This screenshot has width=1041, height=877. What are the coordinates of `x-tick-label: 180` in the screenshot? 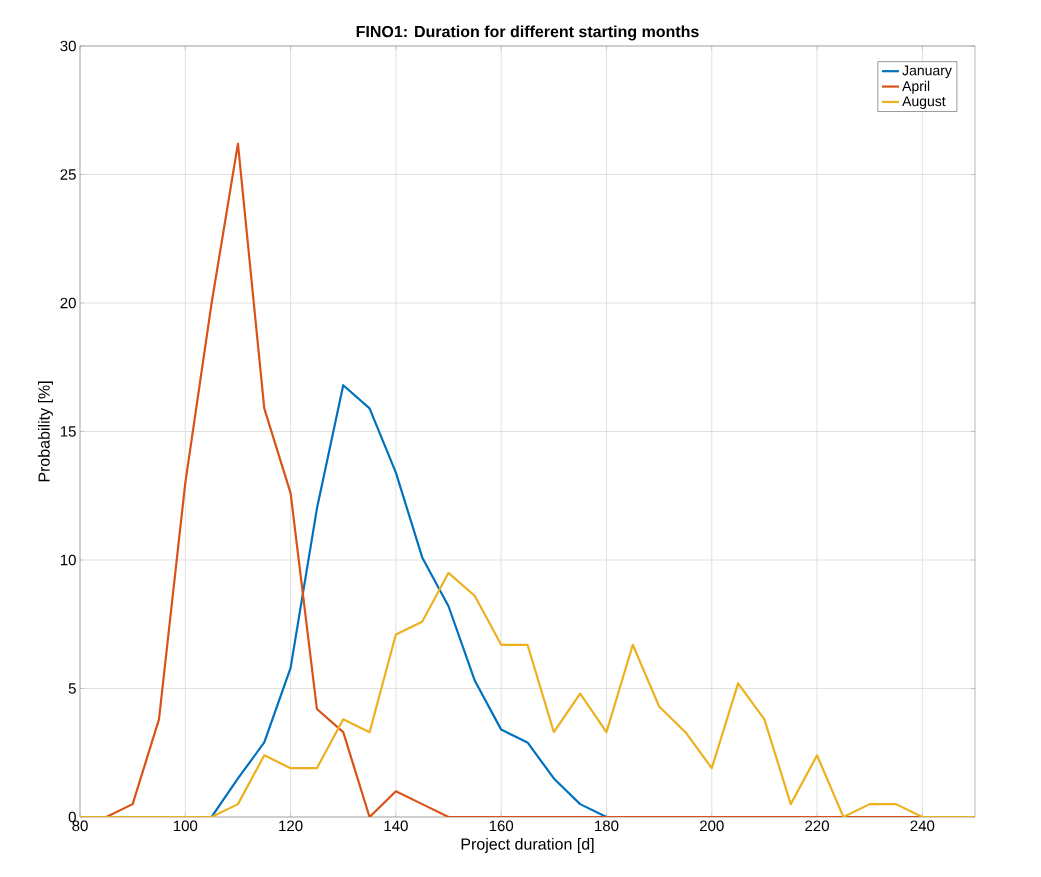 It's located at (607, 826).